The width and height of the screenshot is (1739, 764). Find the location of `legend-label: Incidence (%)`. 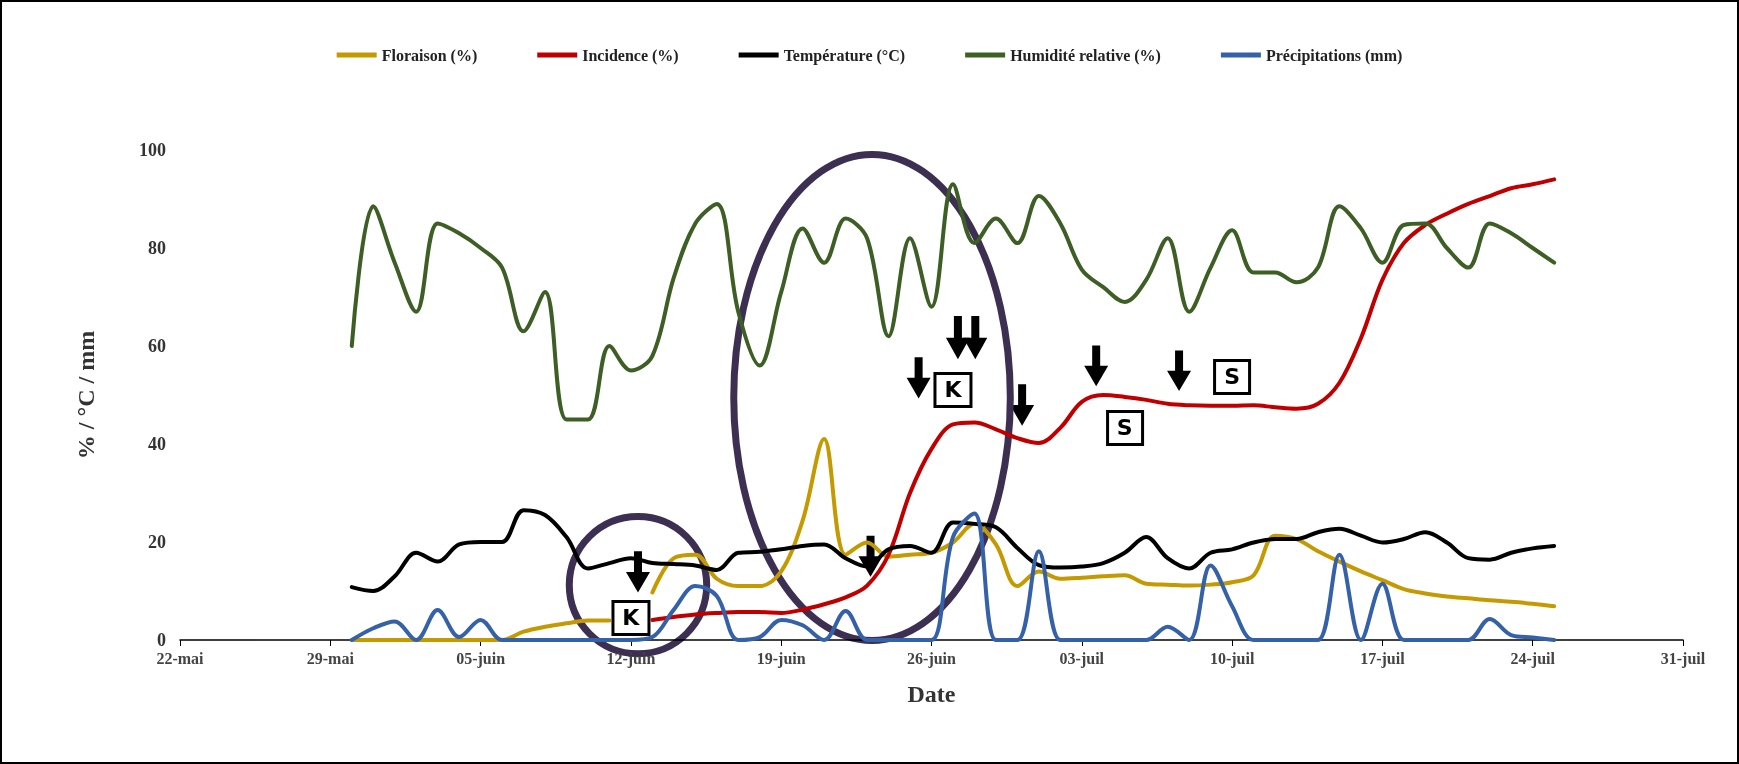

legend-label: Incidence (%) is located at coordinates (630, 55).